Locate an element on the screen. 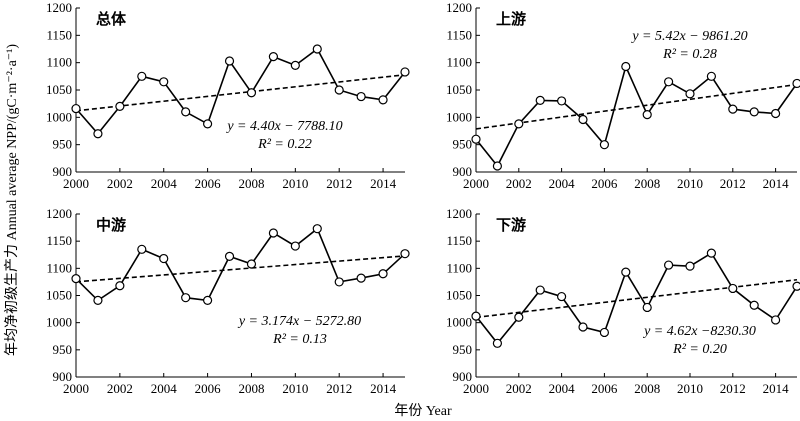  r-squared: R² = 0.20 is located at coordinates (699, 349).